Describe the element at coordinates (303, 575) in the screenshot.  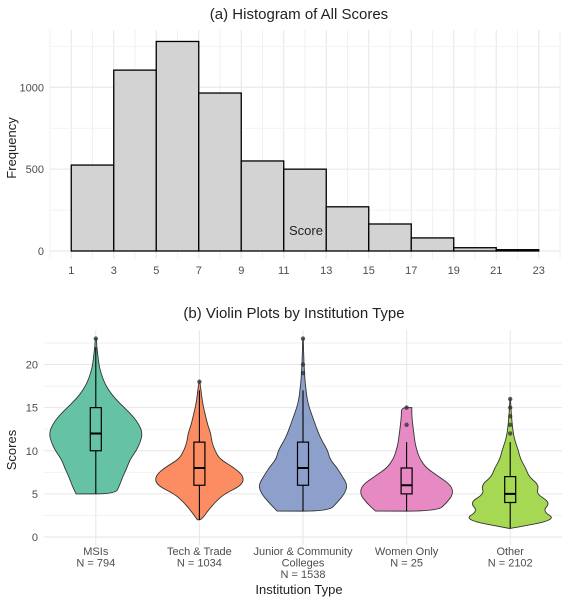
I see `violin-x-tick-line: N = 1538` at that location.